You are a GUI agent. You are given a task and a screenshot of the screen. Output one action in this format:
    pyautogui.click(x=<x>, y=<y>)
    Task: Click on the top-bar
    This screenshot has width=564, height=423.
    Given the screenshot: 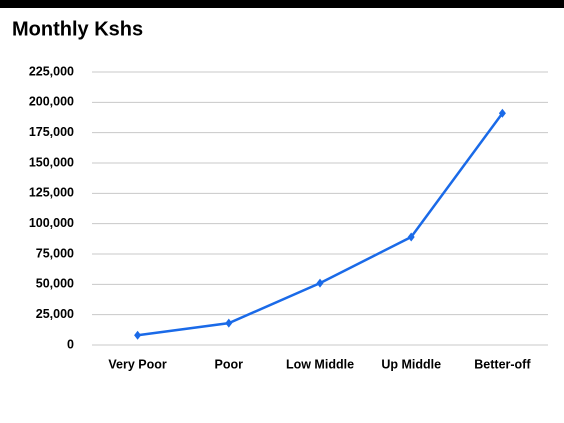 What is the action you would take?
    pyautogui.click(x=282, y=4)
    